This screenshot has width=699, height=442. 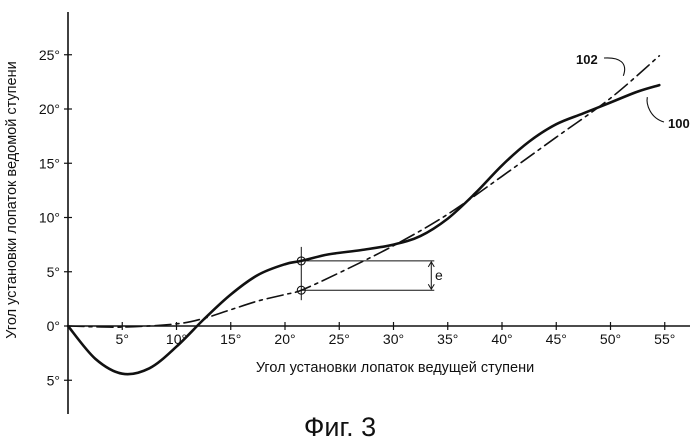 What do you see at coordinates (12, 199) in the screenshot?
I see `y-axis-title: Угол установки лопаток ведомой ступени` at bounding box center [12, 199].